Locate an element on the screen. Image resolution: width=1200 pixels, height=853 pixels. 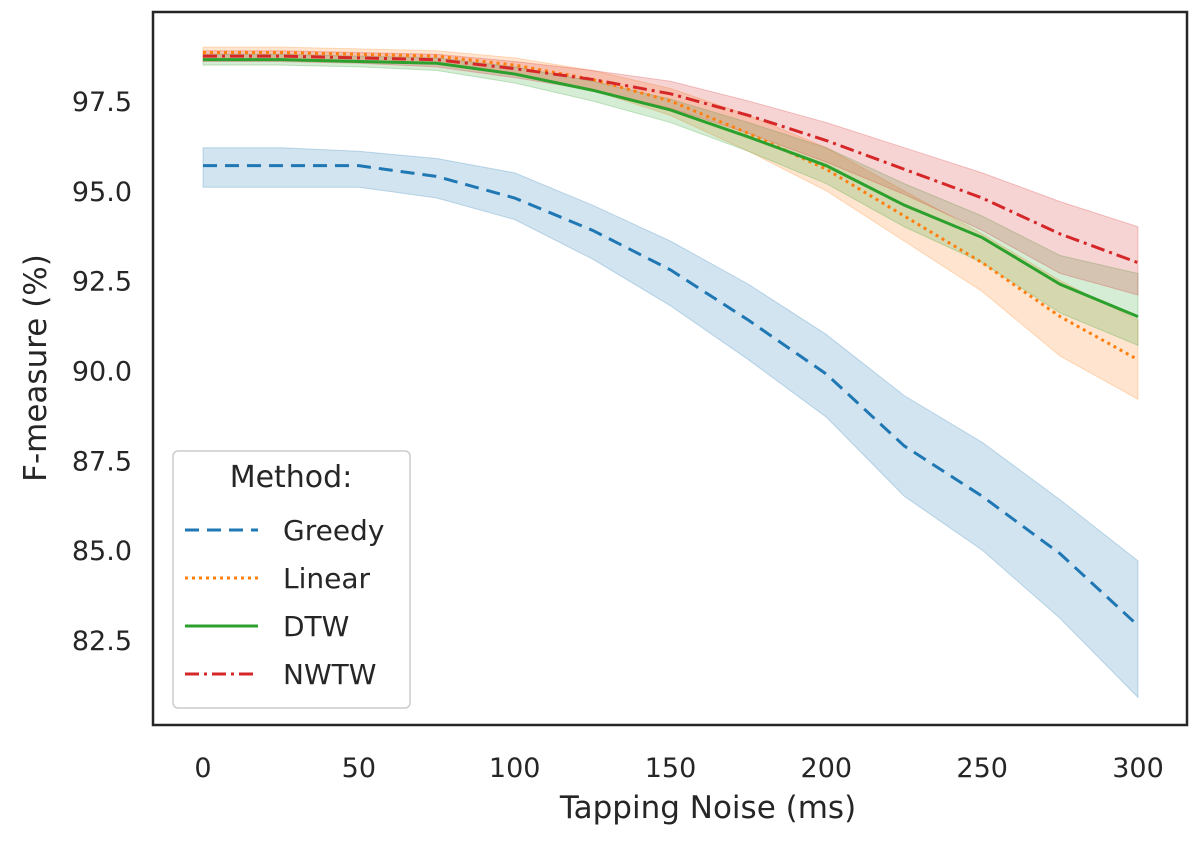
y-axis-label: F-measure (%) is located at coordinates (36, 368).